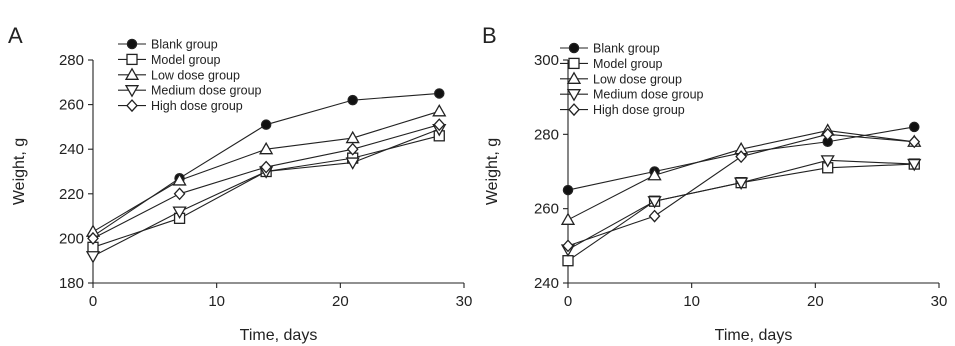 This screenshot has height=346, width=955. What do you see at coordinates (15, 35) in the screenshot?
I see `panel-label: A` at bounding box center [15, 35].